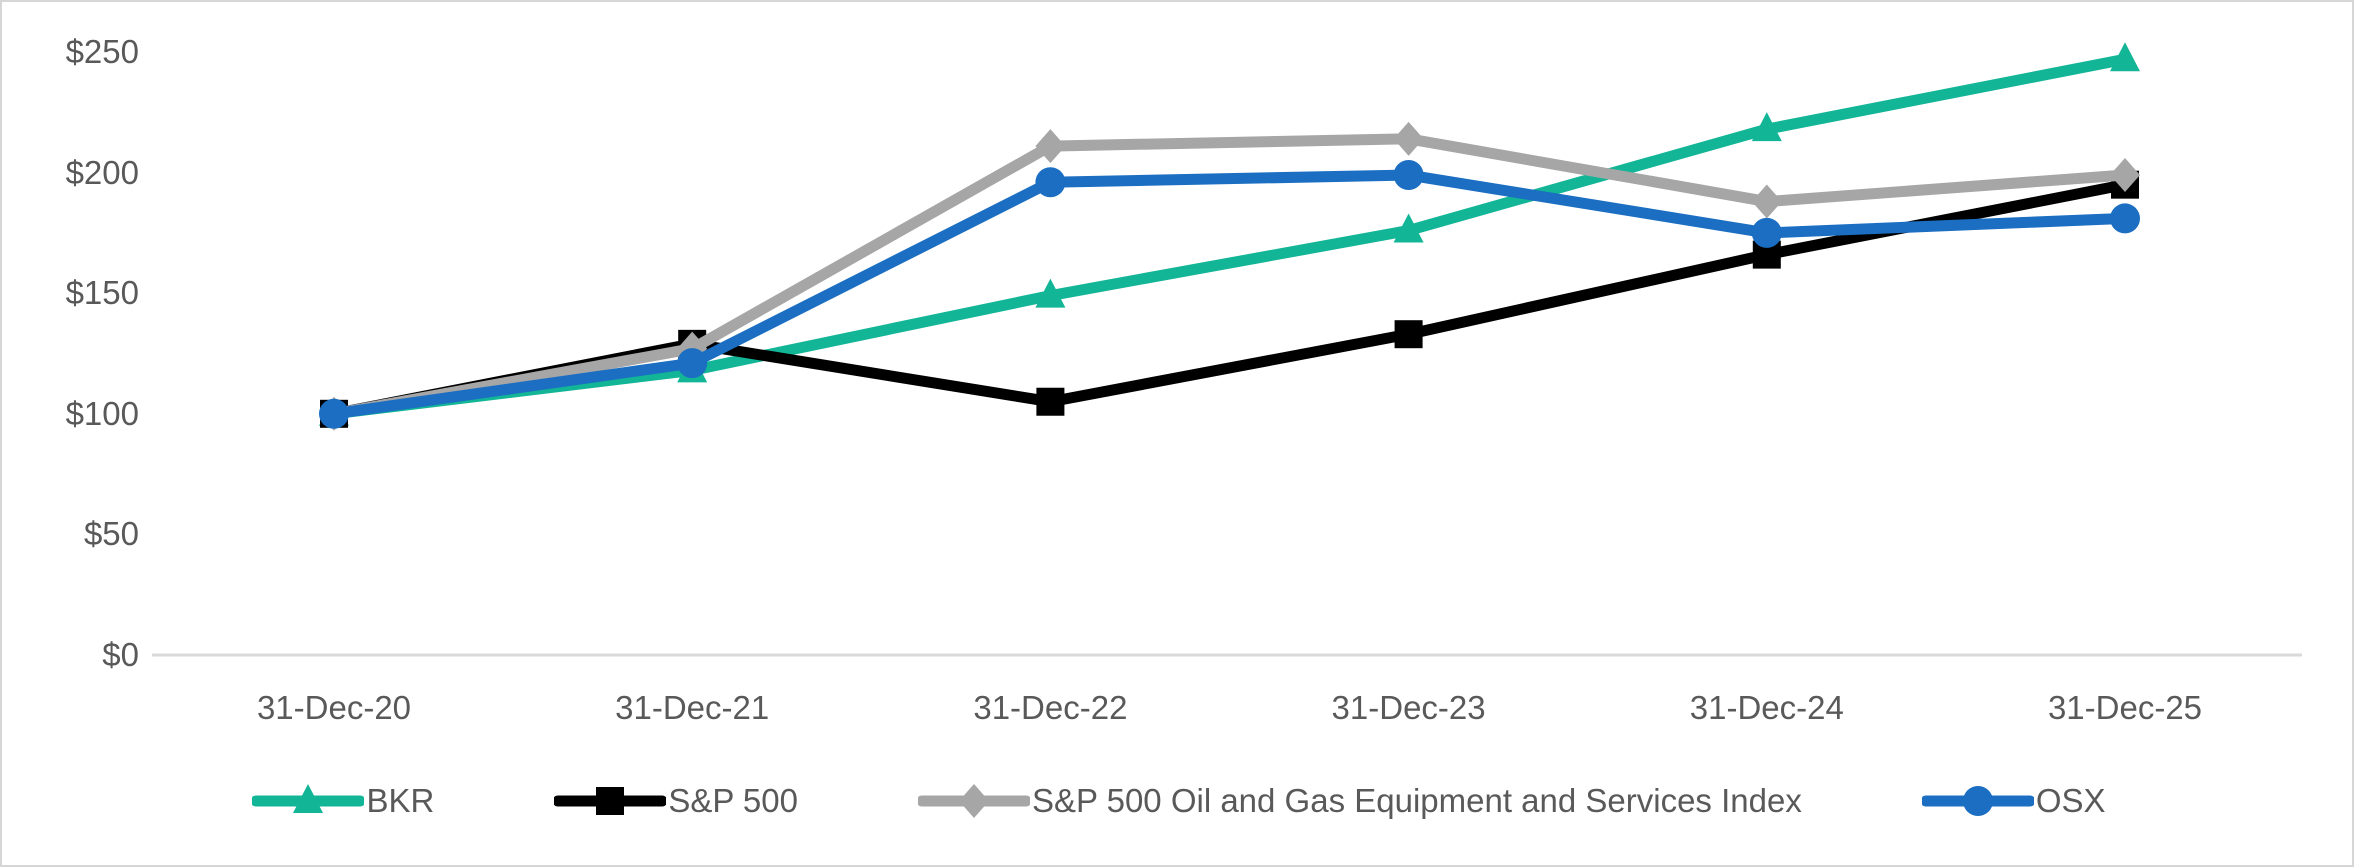  Describe the element at coordinates (102, 293) in the screenshot. I see `y-axis-tick-label: $150` at that location.